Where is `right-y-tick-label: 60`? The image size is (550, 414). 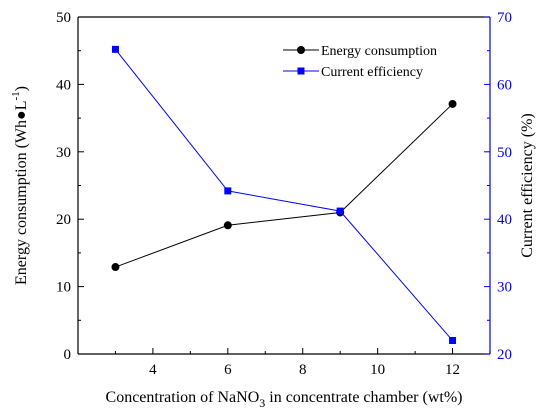
right-y-tick-label: 60 is located at coordinates (504, 85).